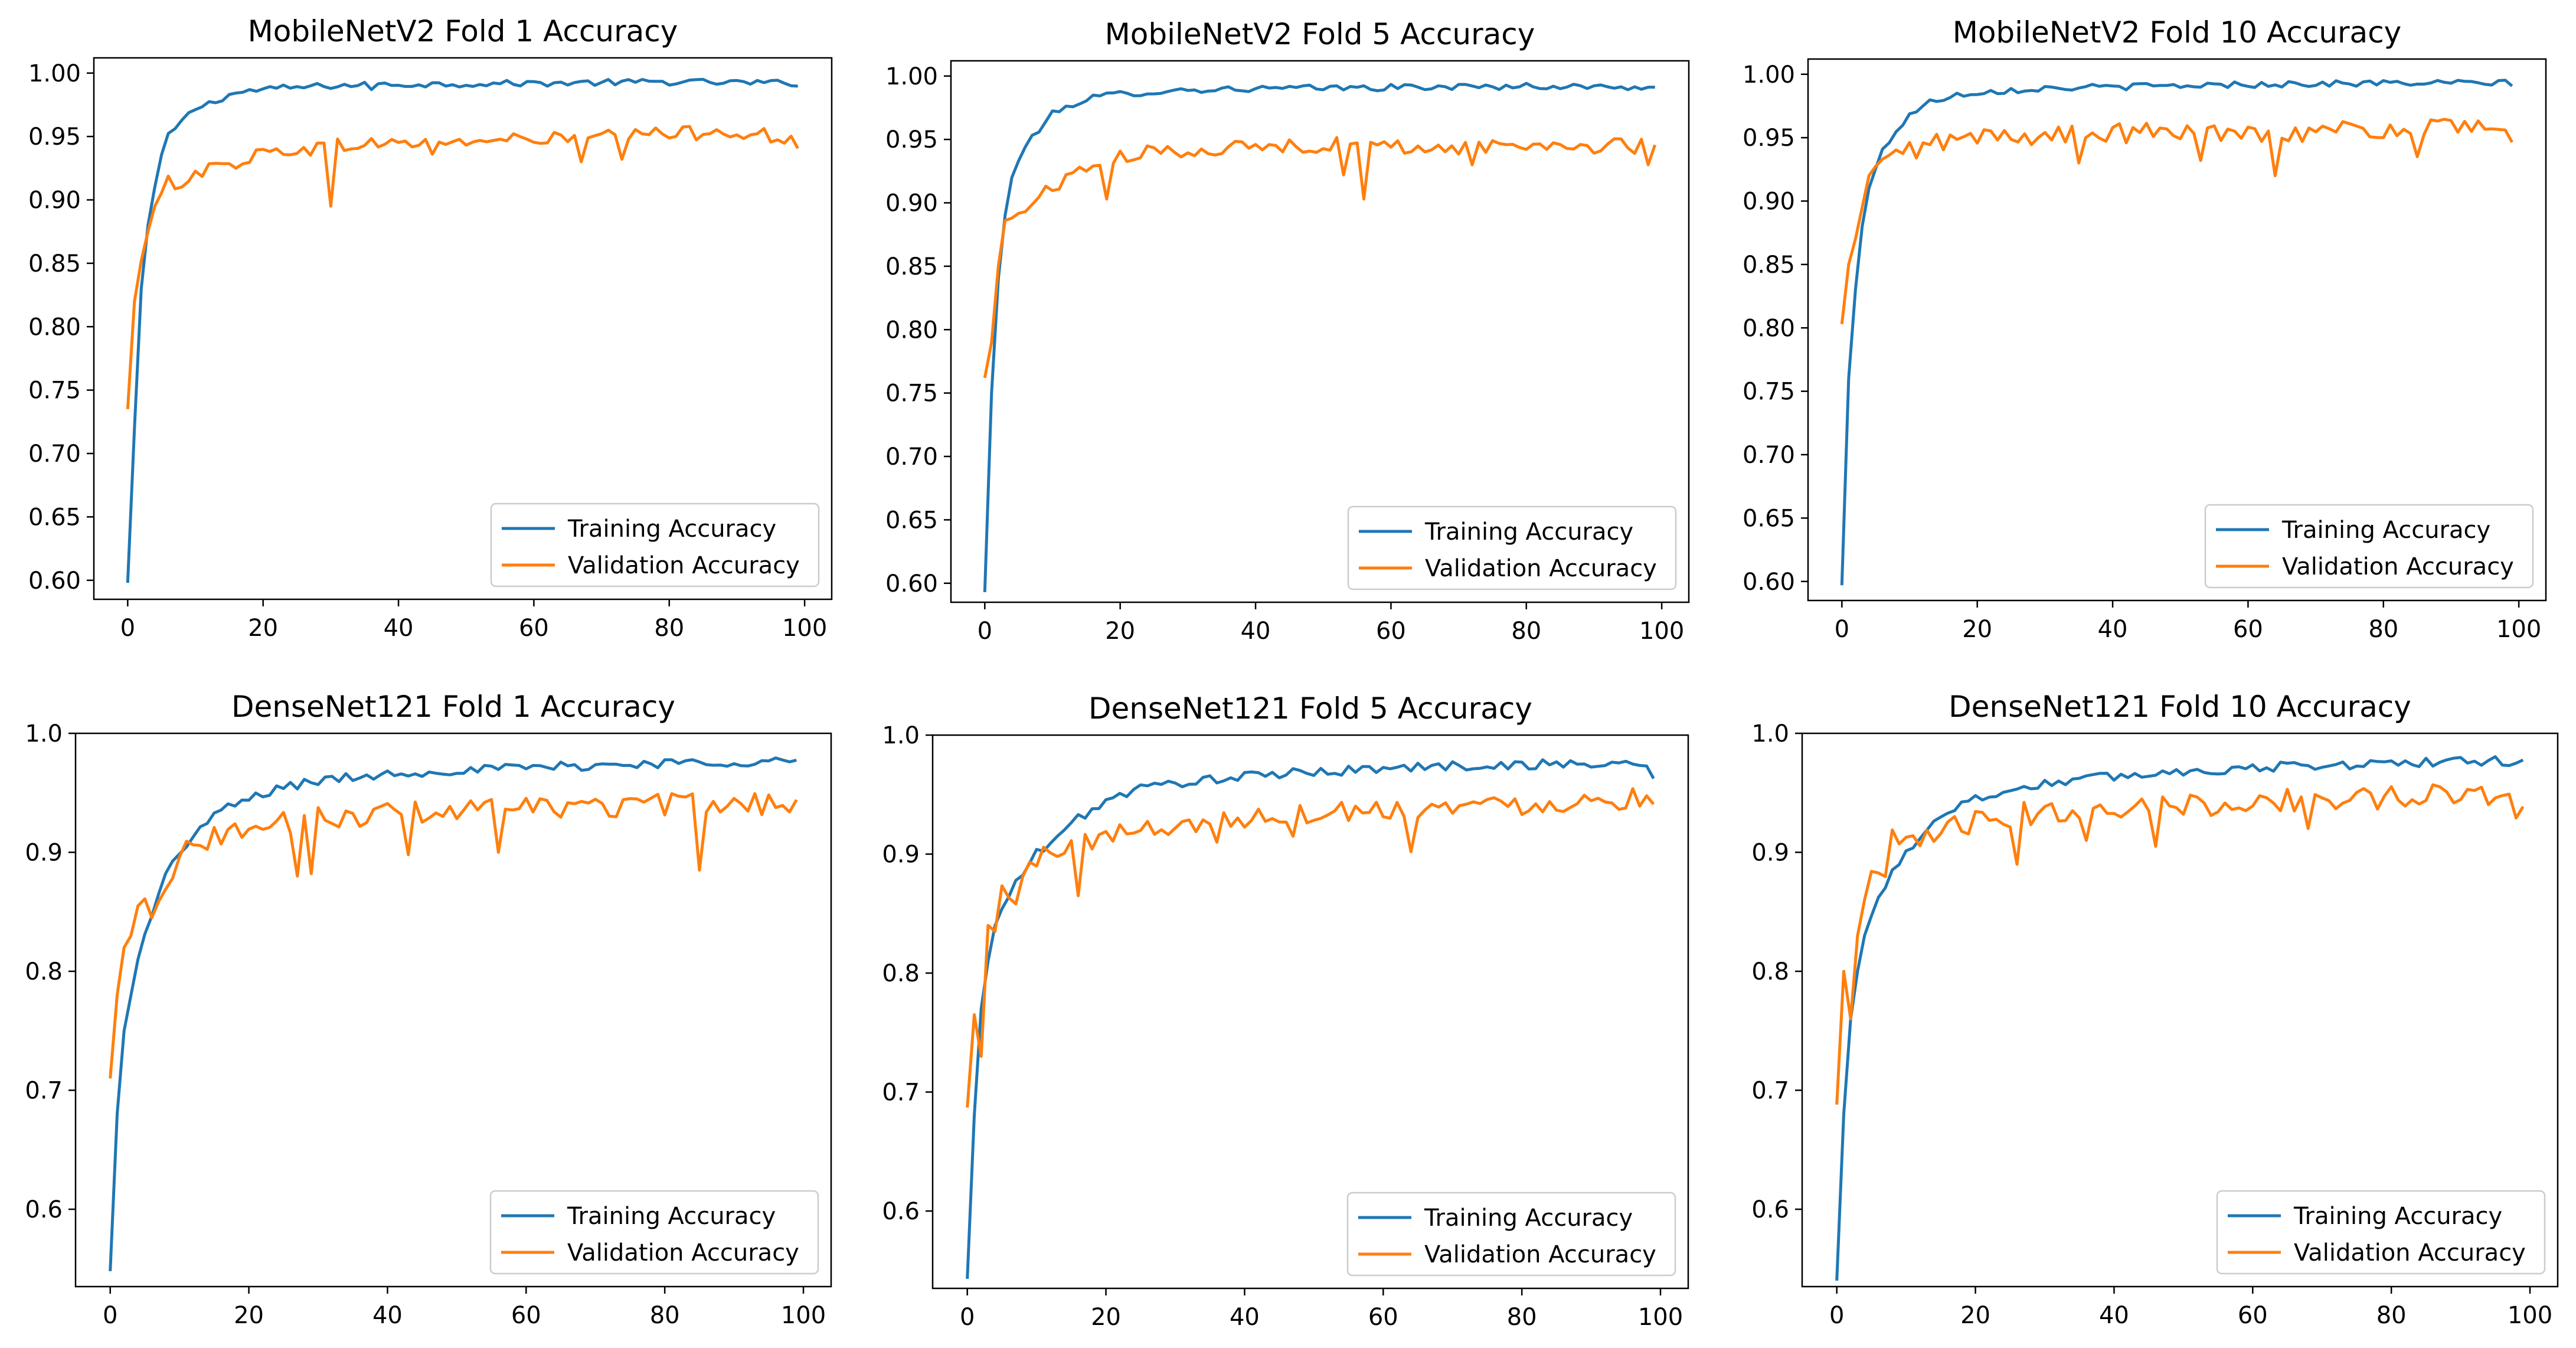  Describe the element at coordinates (1770, 734) in the screenshot. I see `y-tick-label: 1.0` at that location.